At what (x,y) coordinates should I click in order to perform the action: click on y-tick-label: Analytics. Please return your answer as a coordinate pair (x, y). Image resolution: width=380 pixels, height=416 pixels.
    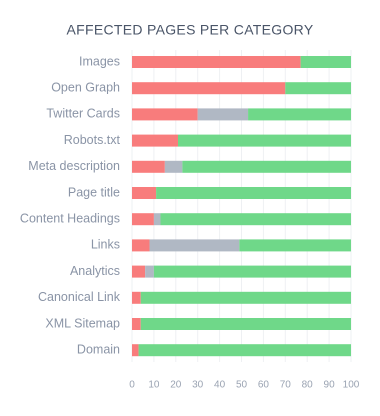
    Looking at the image, I should click on (95, 271).